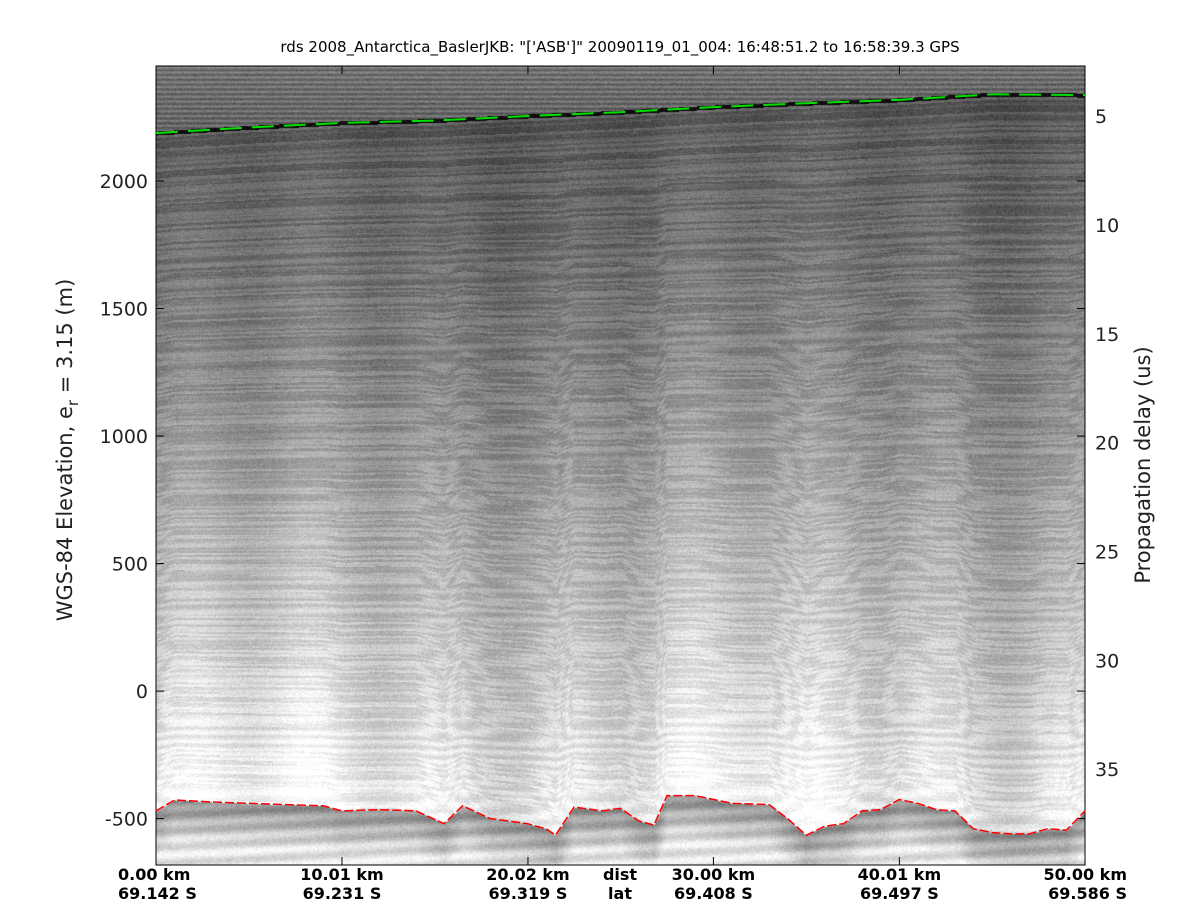 The image size is (1200, 900). I want to click on y-right-tick-label: 20, so click(1107, 444).